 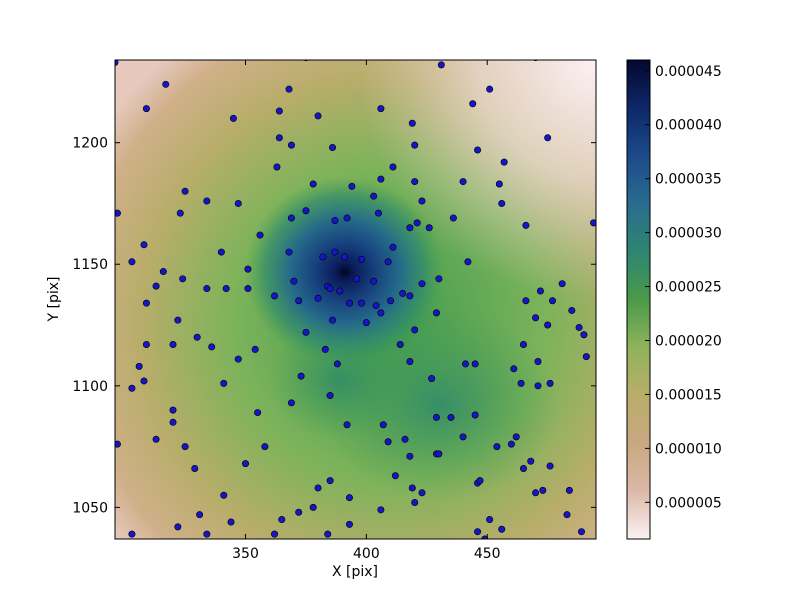 I want to click on x-tick-label: 400, so click(x=366, y=554).